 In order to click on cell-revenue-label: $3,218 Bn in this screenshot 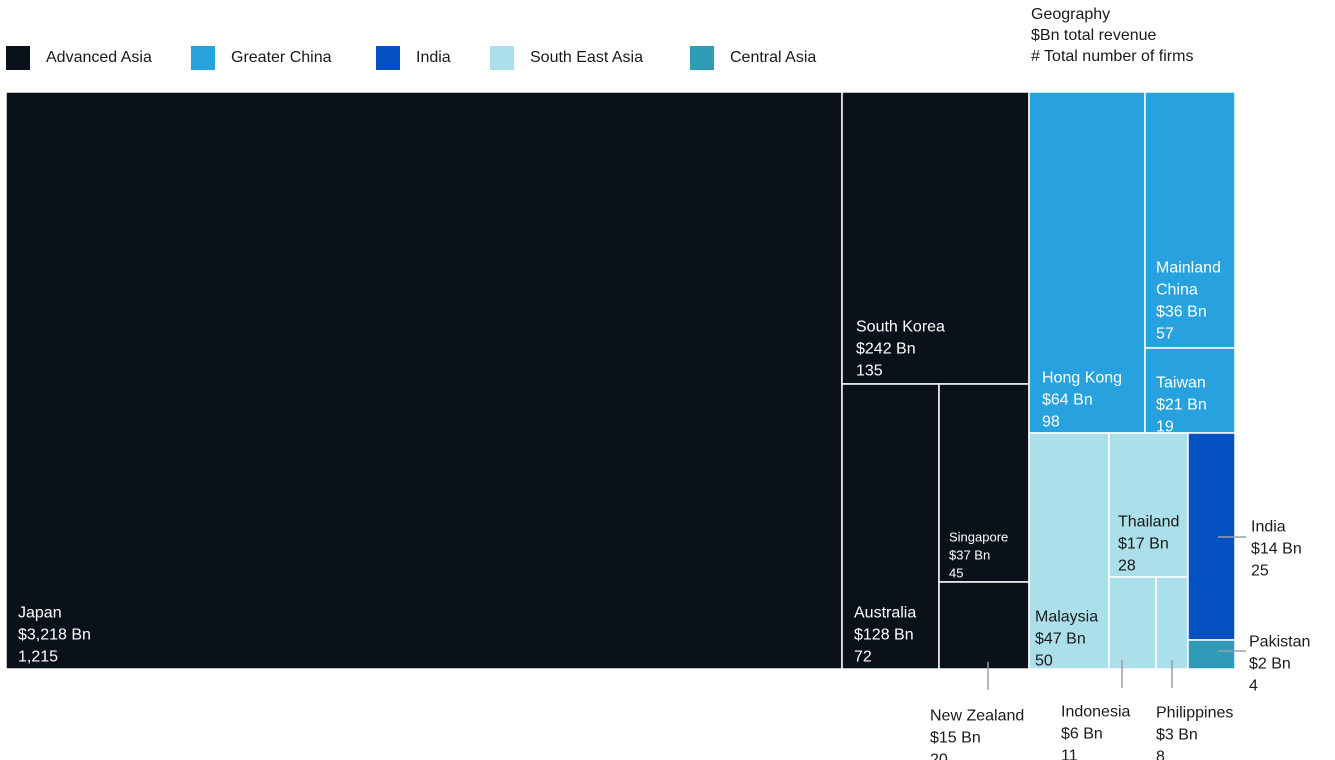, I will do `click(54, 634)`.